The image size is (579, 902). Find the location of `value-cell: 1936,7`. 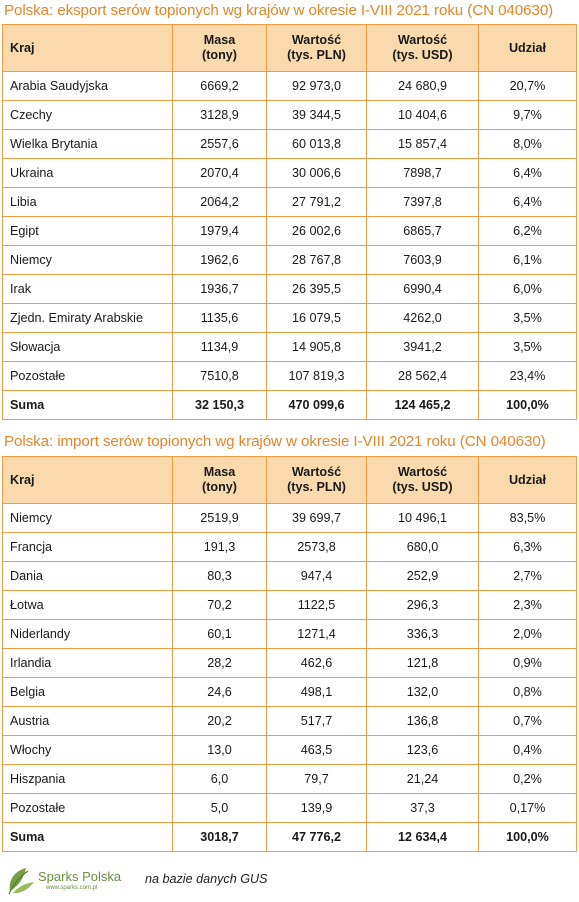

value-cell: 1936,7 is located at coordinates (219, 289).